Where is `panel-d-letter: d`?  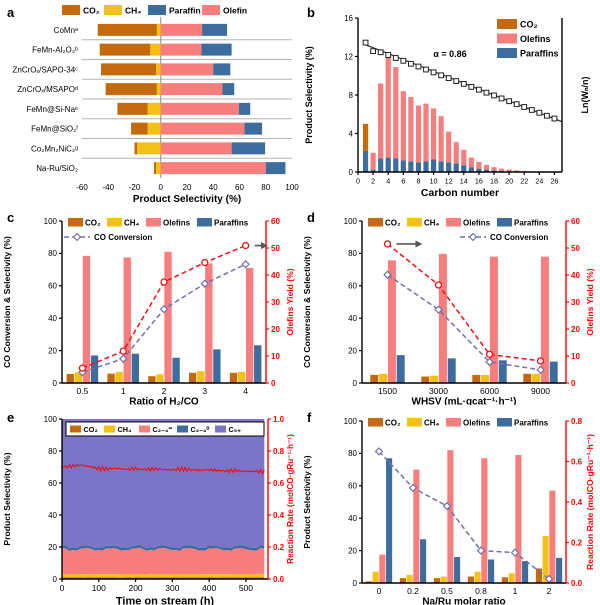
panel-d-letter: d is located at coordinates (311, 217).